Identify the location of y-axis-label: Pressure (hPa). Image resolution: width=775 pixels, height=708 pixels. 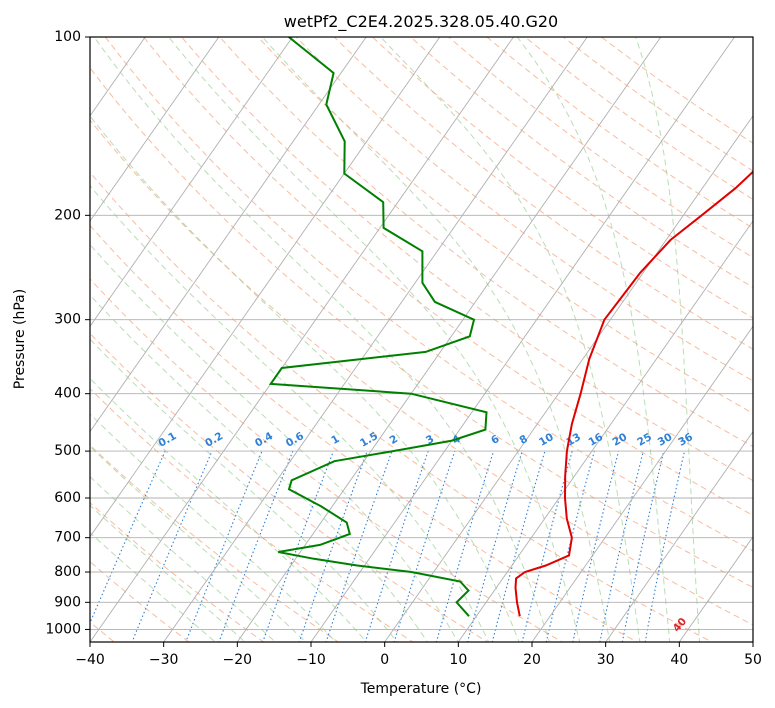
(20, 339).